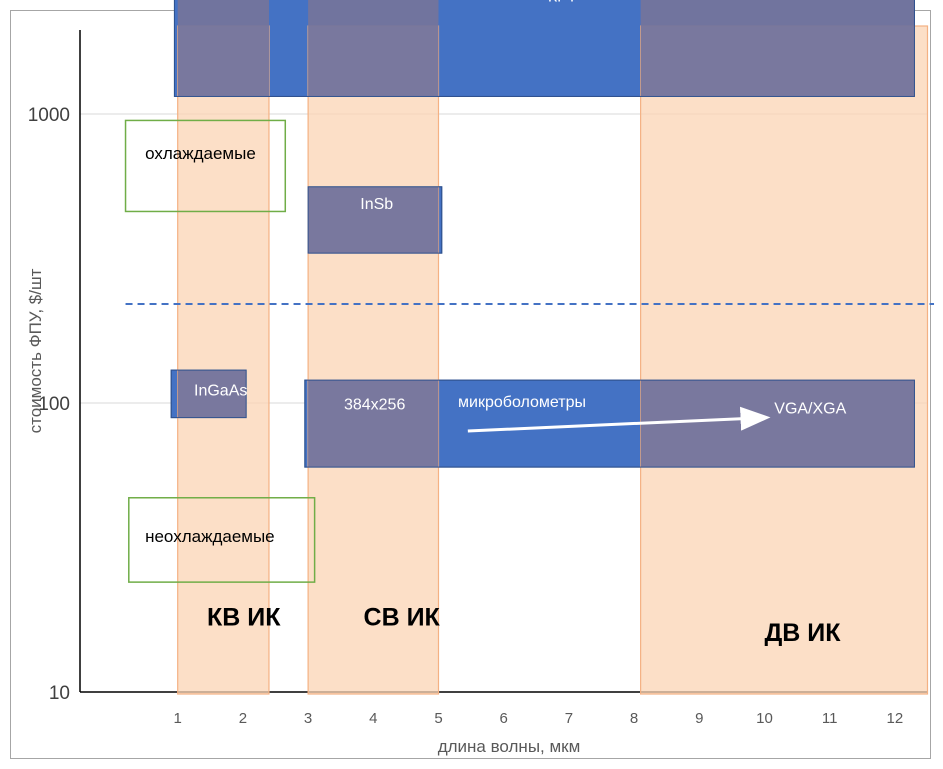 The height and width of the screenshot is (769, 943). What do you see at coordinates (544, 48) in the screenshot?
I see `detector-outline-krt` at bounding box center [544, 48].